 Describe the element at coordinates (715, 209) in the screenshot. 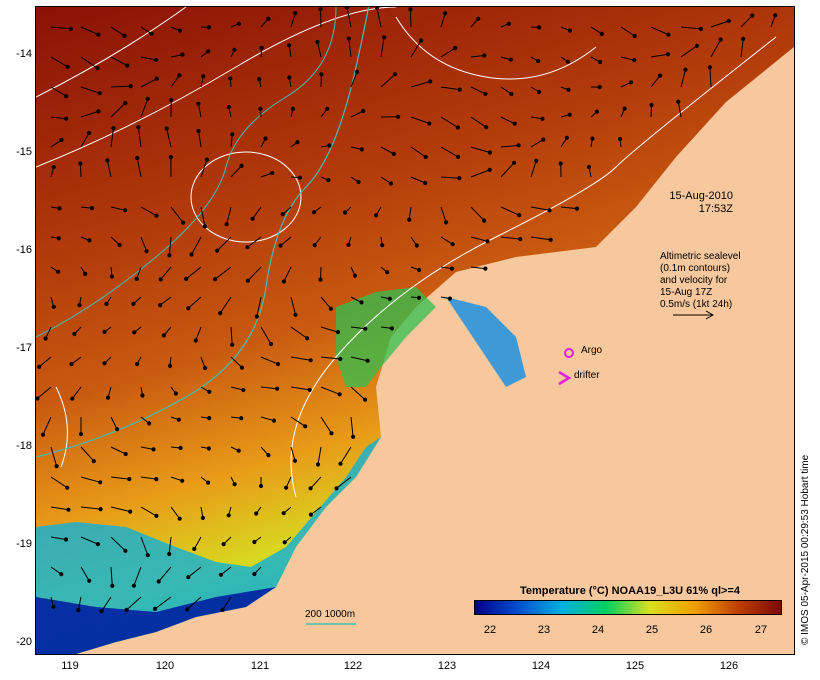

I see `timestamp-time: 17:53Z` at that location.